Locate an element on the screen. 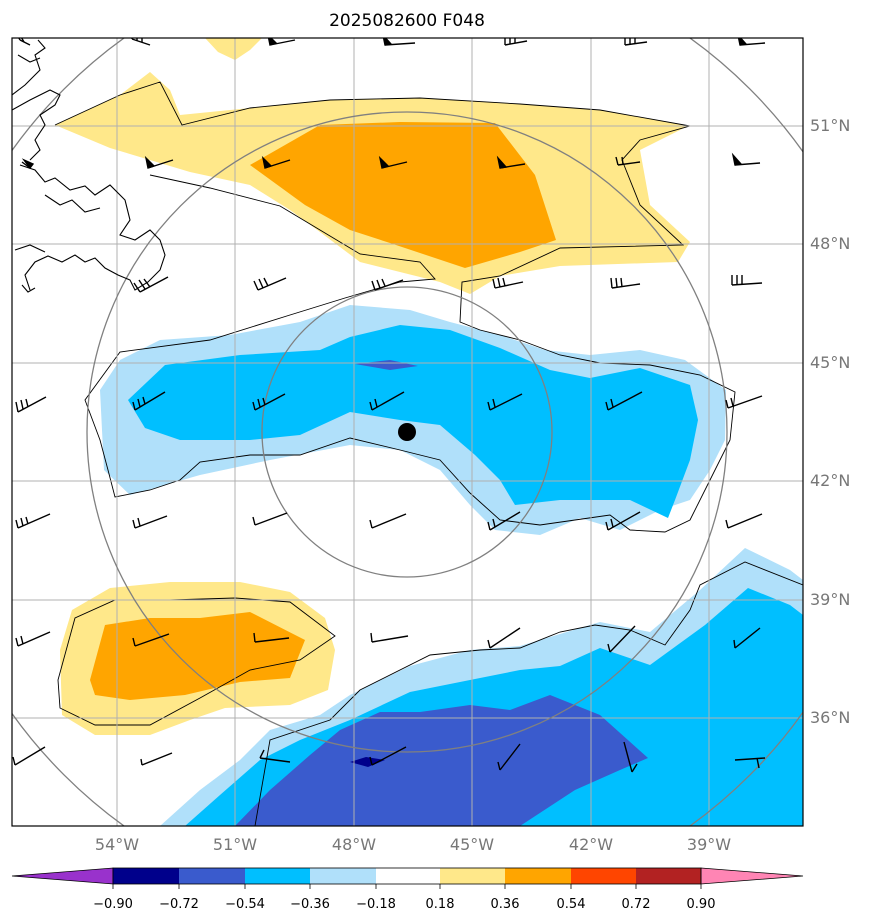 The width and height of the screenshot is (873, 924). colorbar-min-extend is located at coordinates (62, 876).